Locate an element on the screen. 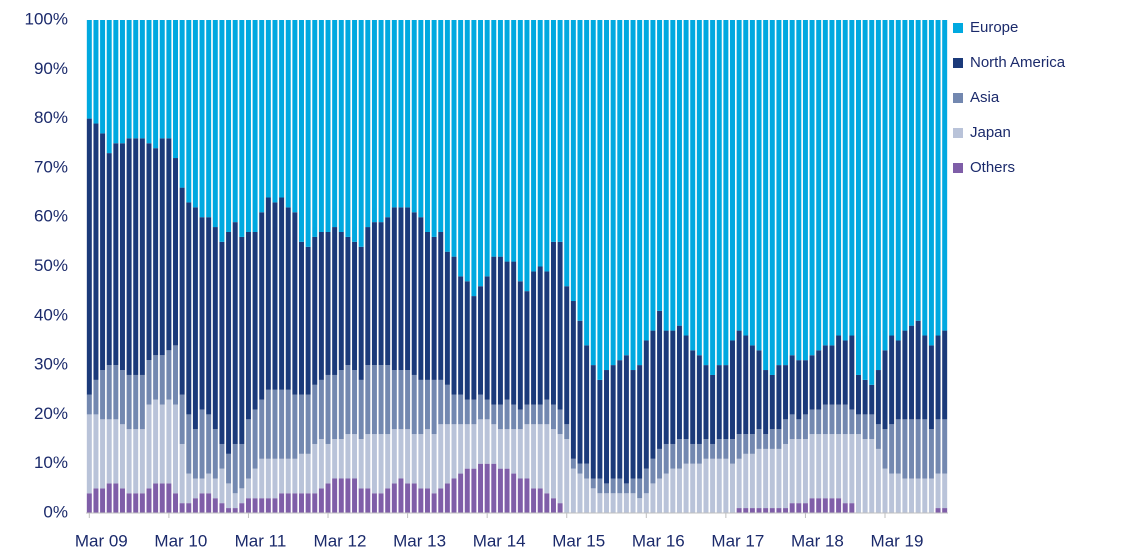  legend-label: Asia is located at coordinates (985, 97).